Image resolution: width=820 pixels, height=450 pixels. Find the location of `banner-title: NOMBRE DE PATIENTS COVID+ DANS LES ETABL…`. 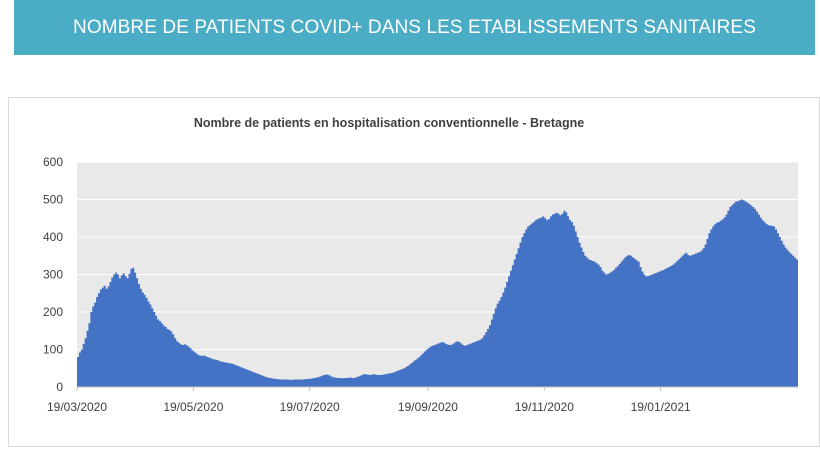

banner-title: NOMBRE DE PATIENTS COVID+ DANS LES ETABL… is located at coordinates (414, 27).